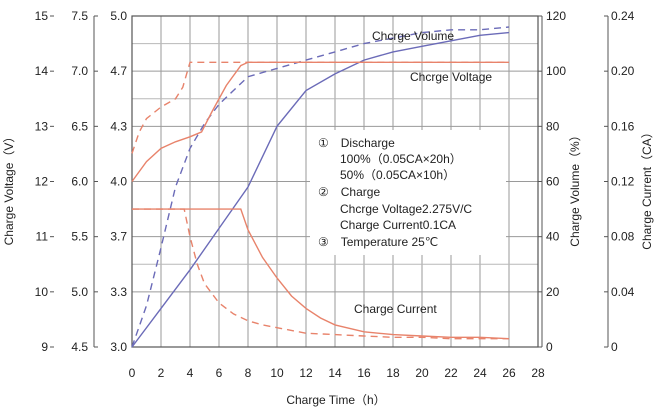 This screenshot has height=412, width=654. Describe the element at coordinates (623, 71) in the screenshot. I see `y-tick-label-charge_current: 0.20` at that location.